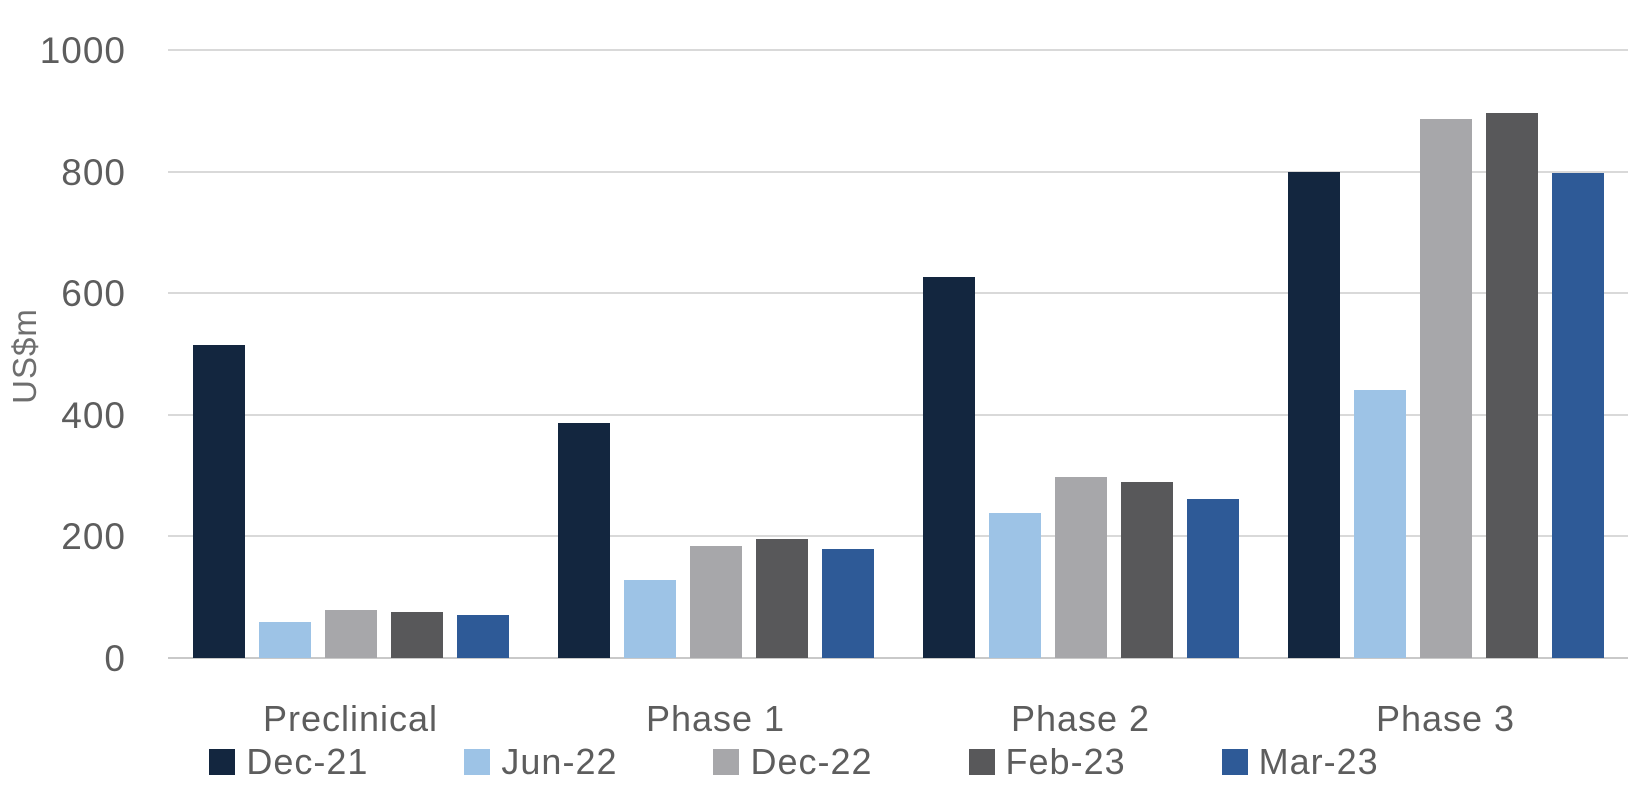 This screenshot has height=792, width=1628. I want to click on x-category-label-phase-1: Phase 1, so click(715, 718).